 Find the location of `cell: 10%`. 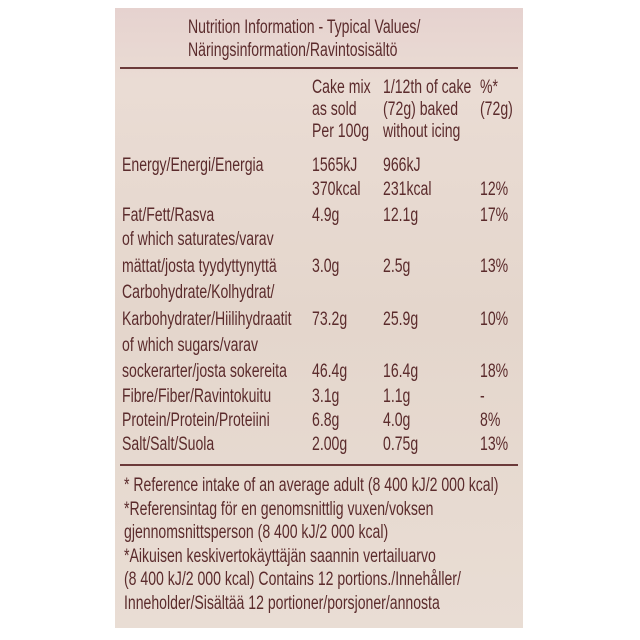

cell: 10% is located at coordinates (494, 319).